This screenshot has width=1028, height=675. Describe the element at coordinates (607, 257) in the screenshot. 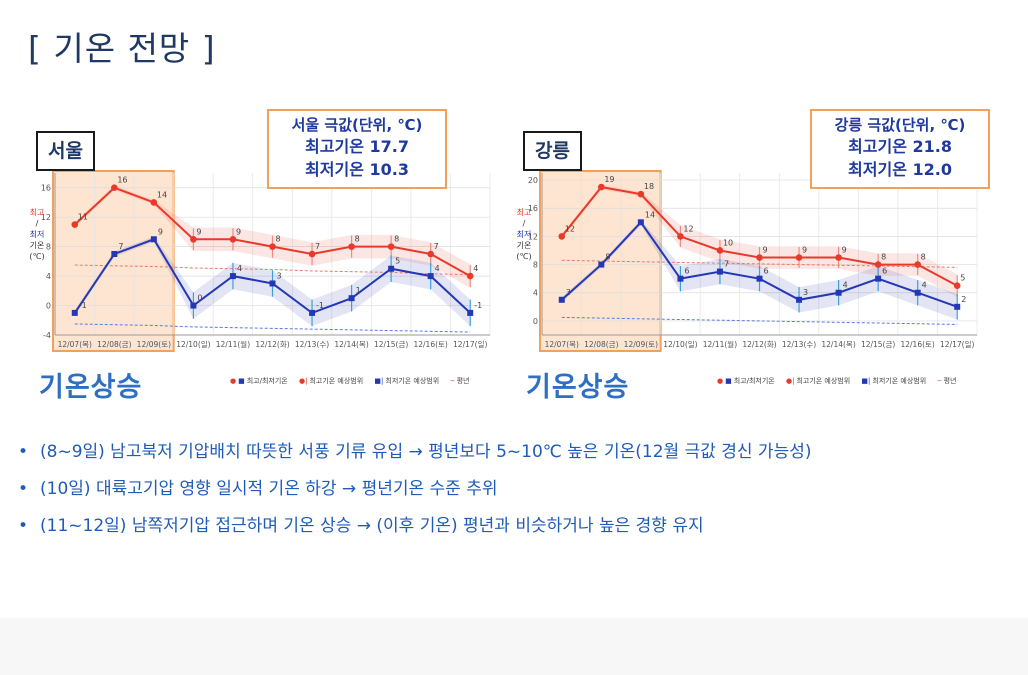

I see `min-temp-value: 8` at that location.